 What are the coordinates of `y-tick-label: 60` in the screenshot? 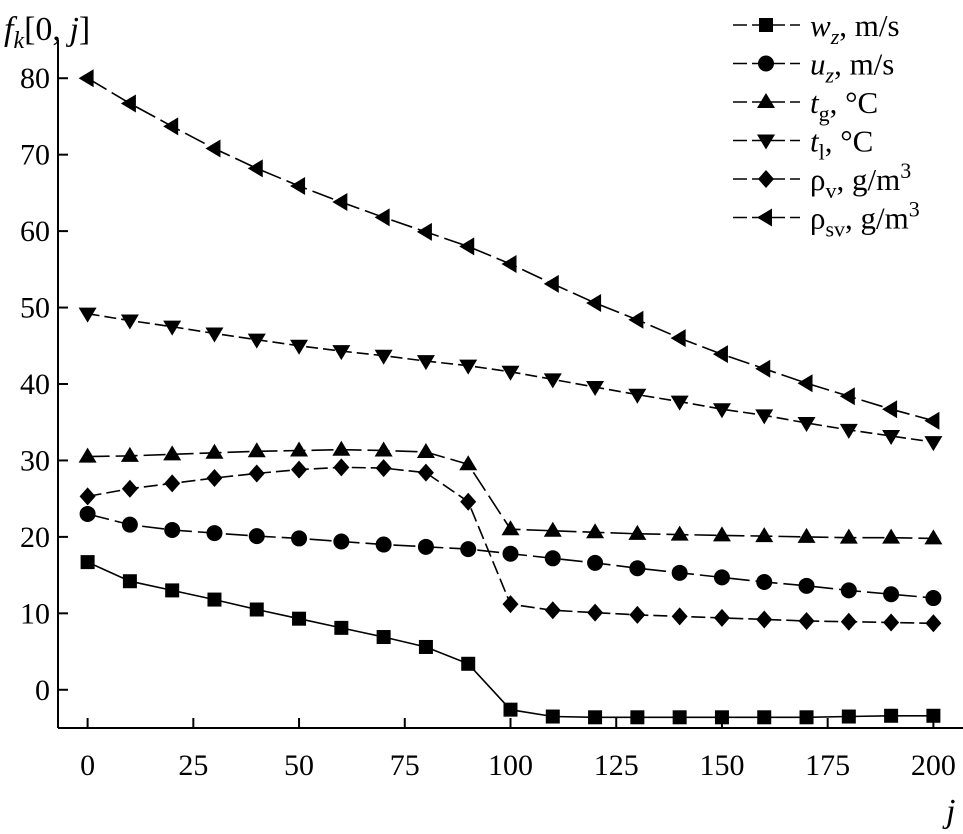 It's located at (35, 231).